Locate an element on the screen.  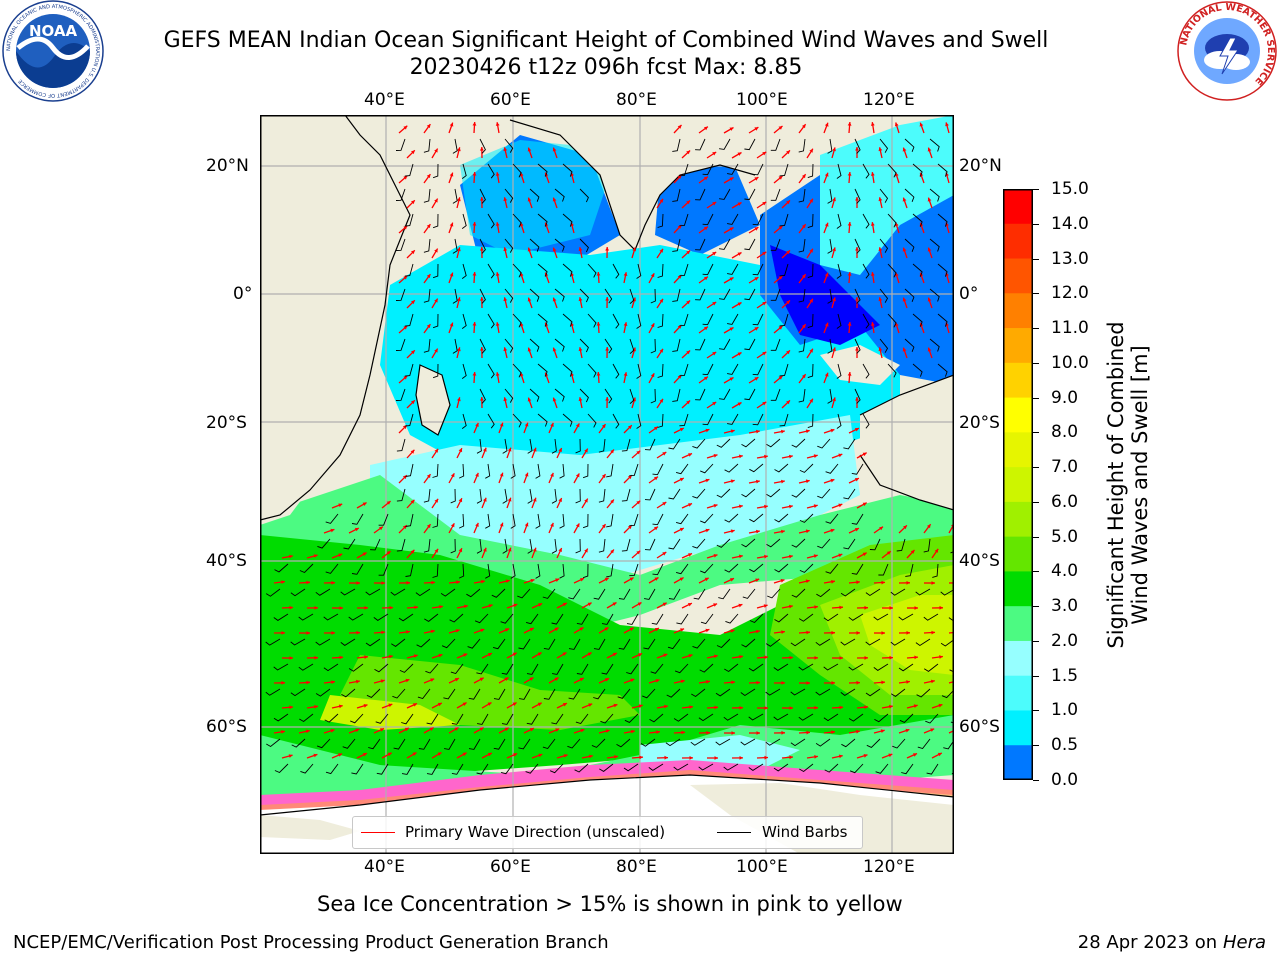
lat-label-left-60s: 60°S is located at coordinates (226, 727).